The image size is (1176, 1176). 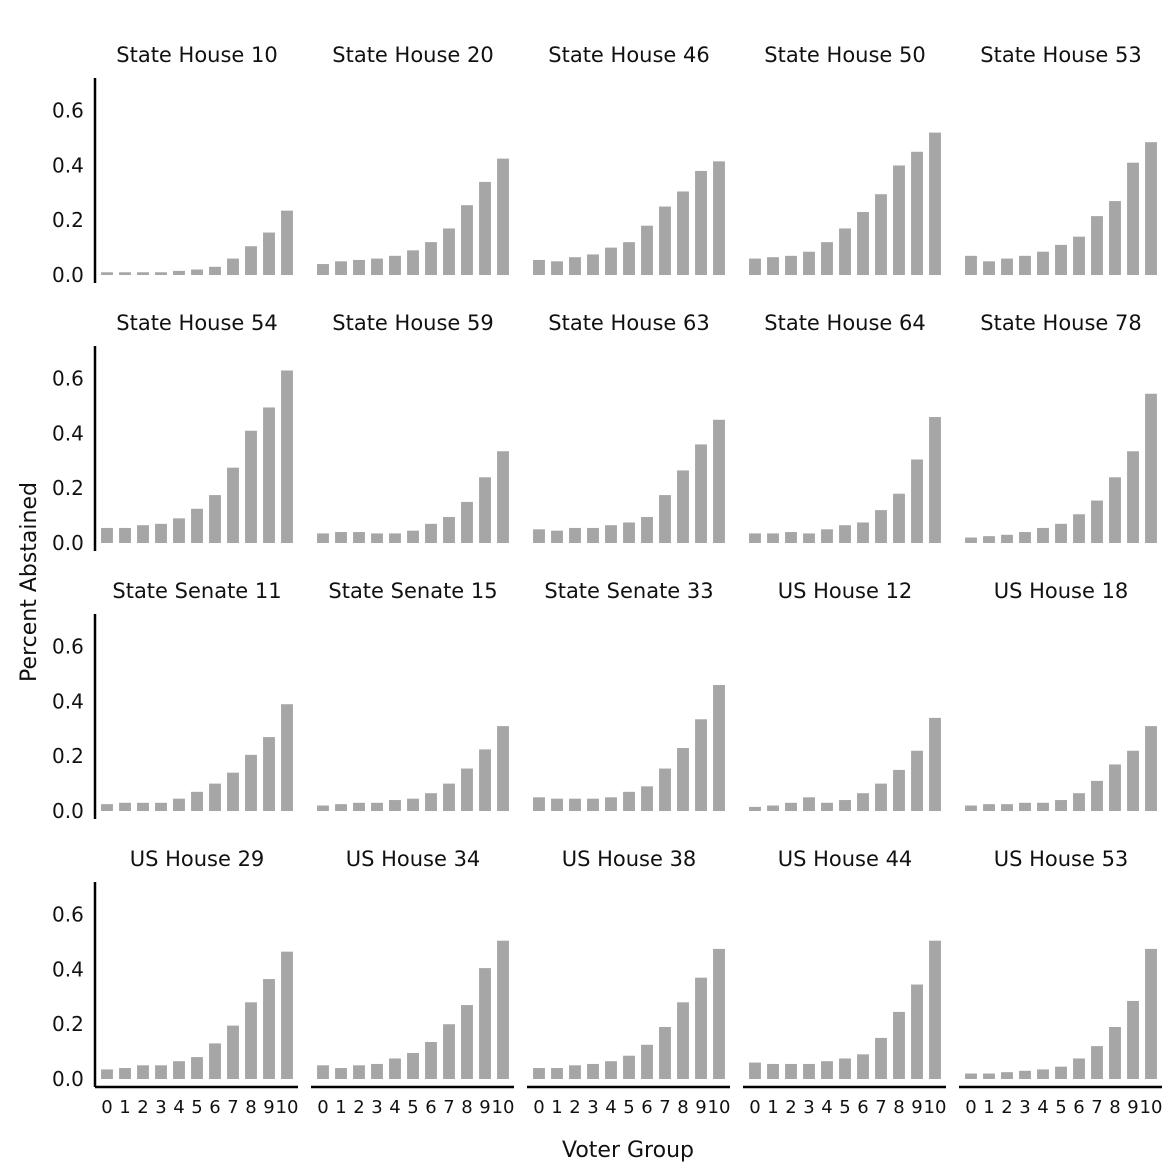 What do you see at coordinates (413, 159) in the screenshot?
I see `panel: State House 20` at bounding box center [413, 159].